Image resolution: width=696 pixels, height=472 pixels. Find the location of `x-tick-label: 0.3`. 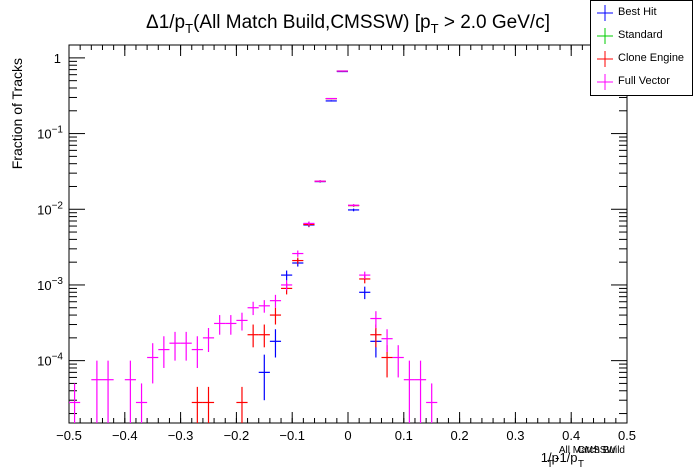

x-tick-label: 0.3 is located at coordinates (515, 435).